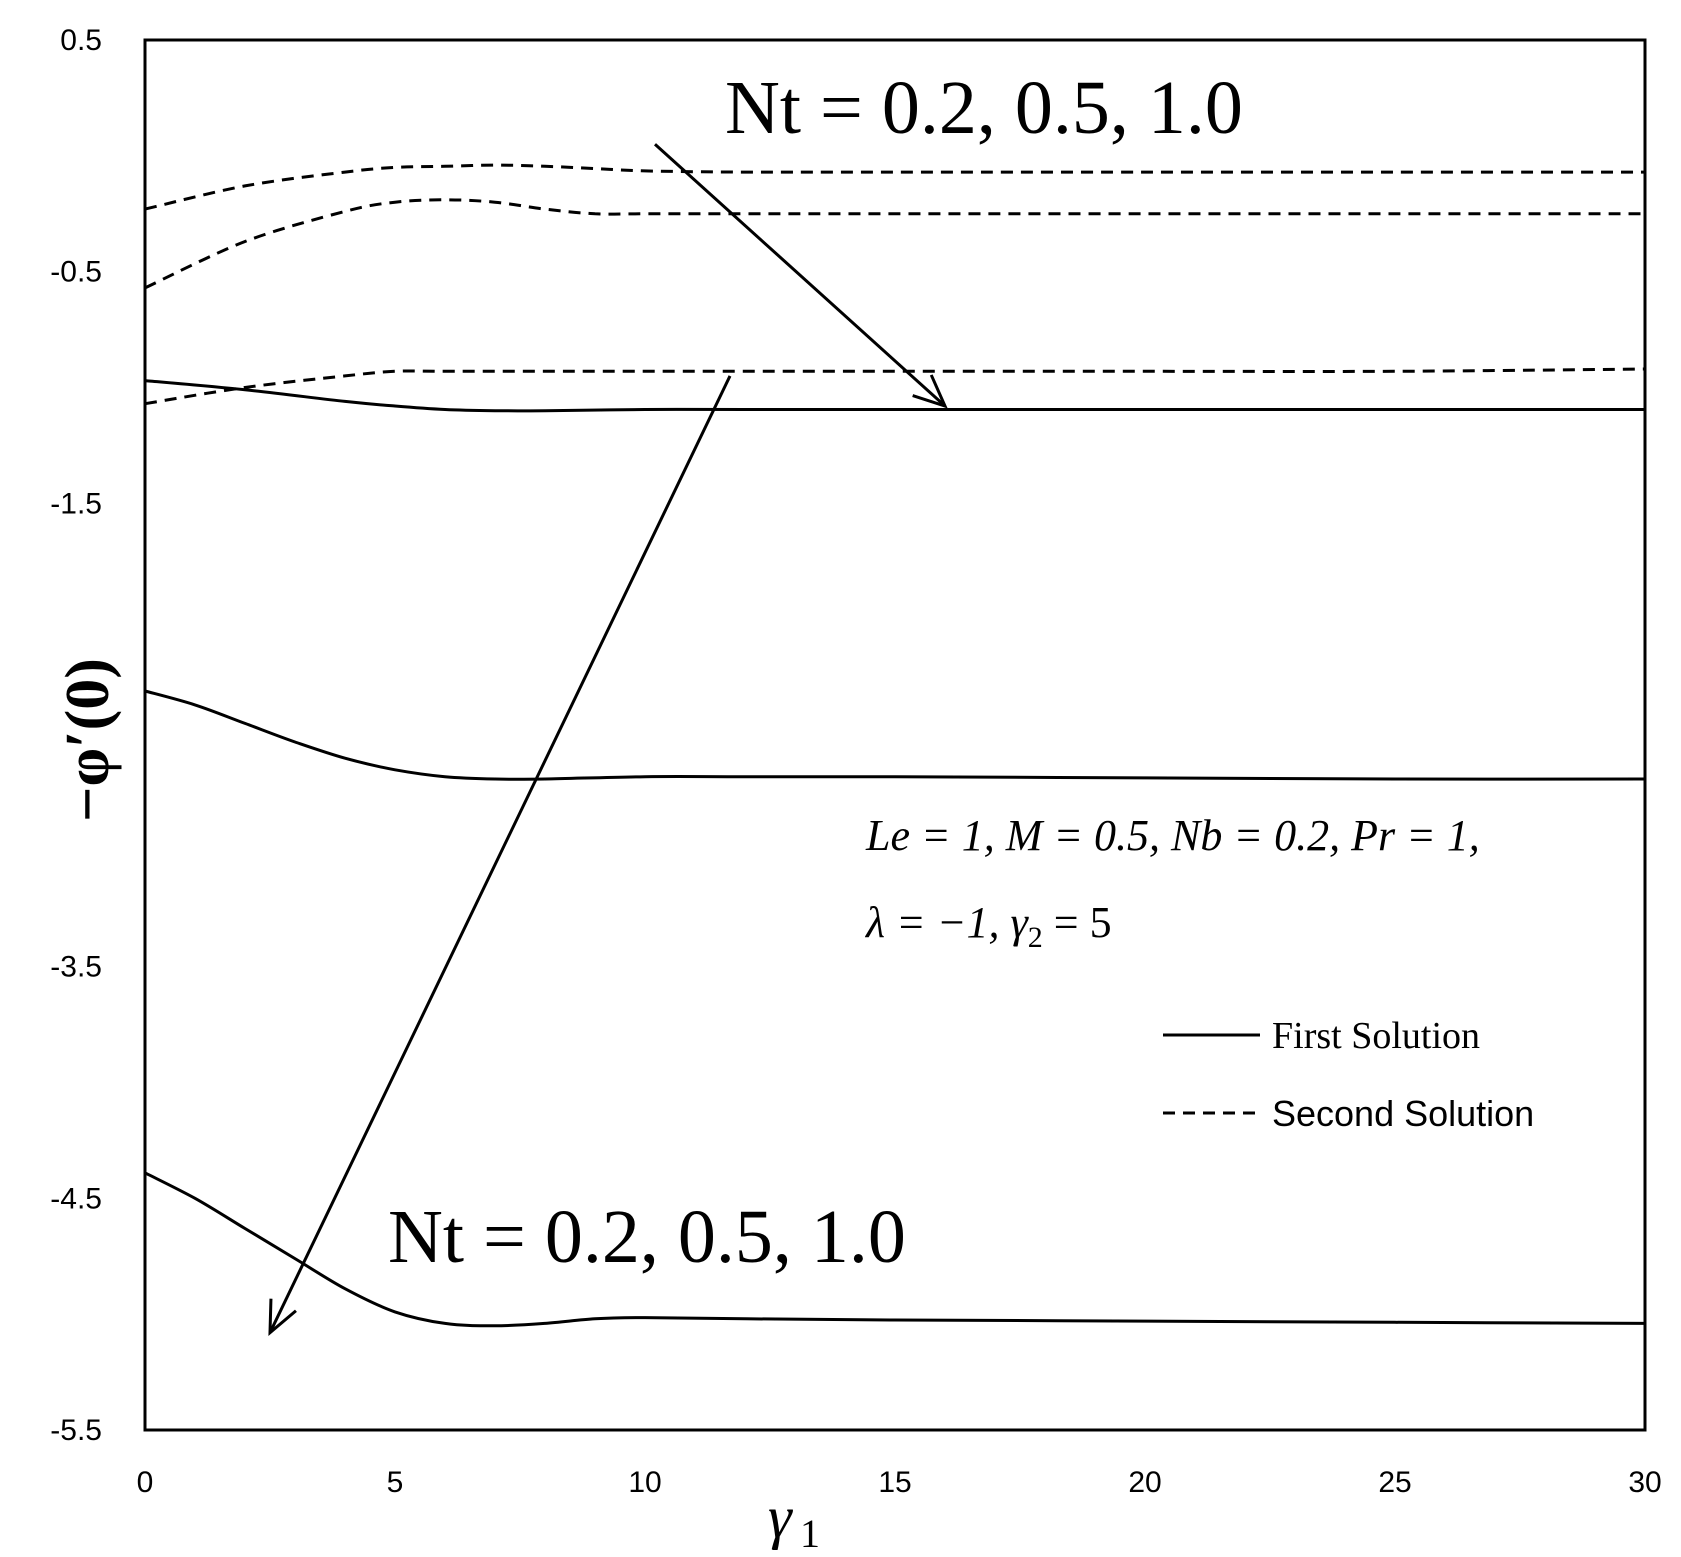  I want to click on x-axis-label: γ, so click(780, 1517).